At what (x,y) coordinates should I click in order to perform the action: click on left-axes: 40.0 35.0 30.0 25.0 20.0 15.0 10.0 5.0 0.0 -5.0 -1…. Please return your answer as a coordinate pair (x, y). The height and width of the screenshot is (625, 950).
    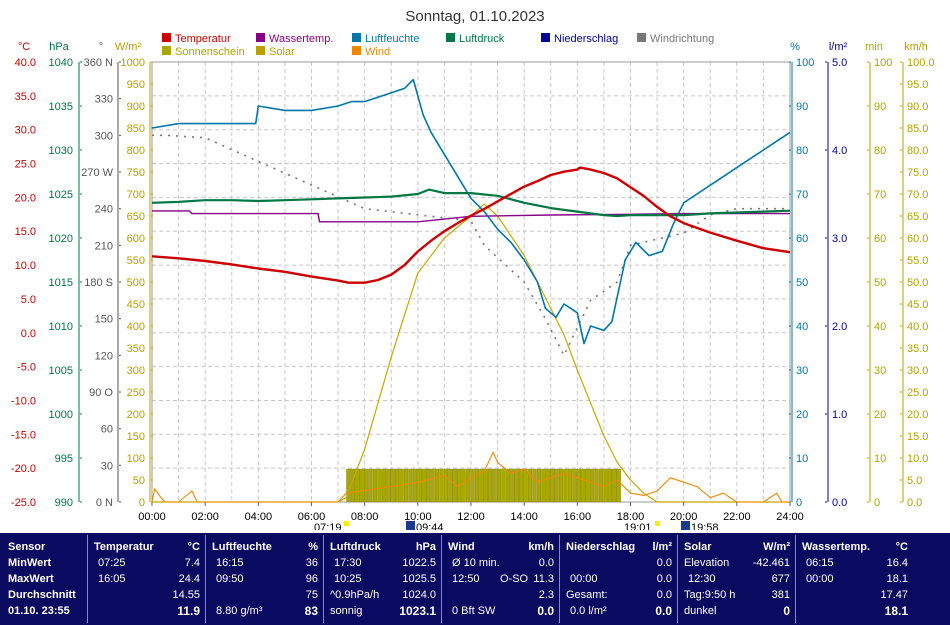
    Looking at the image, I should click on (82, 283).